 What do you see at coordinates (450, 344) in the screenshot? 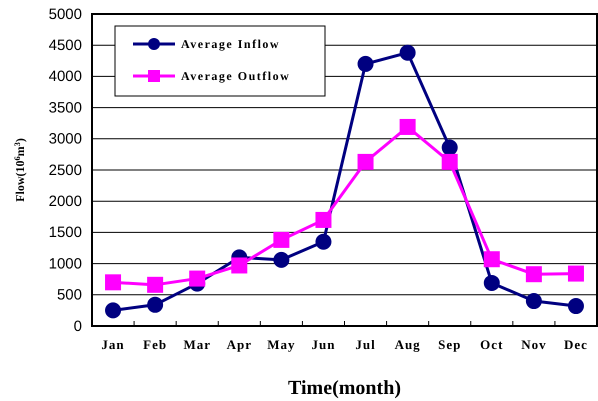
I see `x-tick-label: Sep` at bounding box center [450, 344].